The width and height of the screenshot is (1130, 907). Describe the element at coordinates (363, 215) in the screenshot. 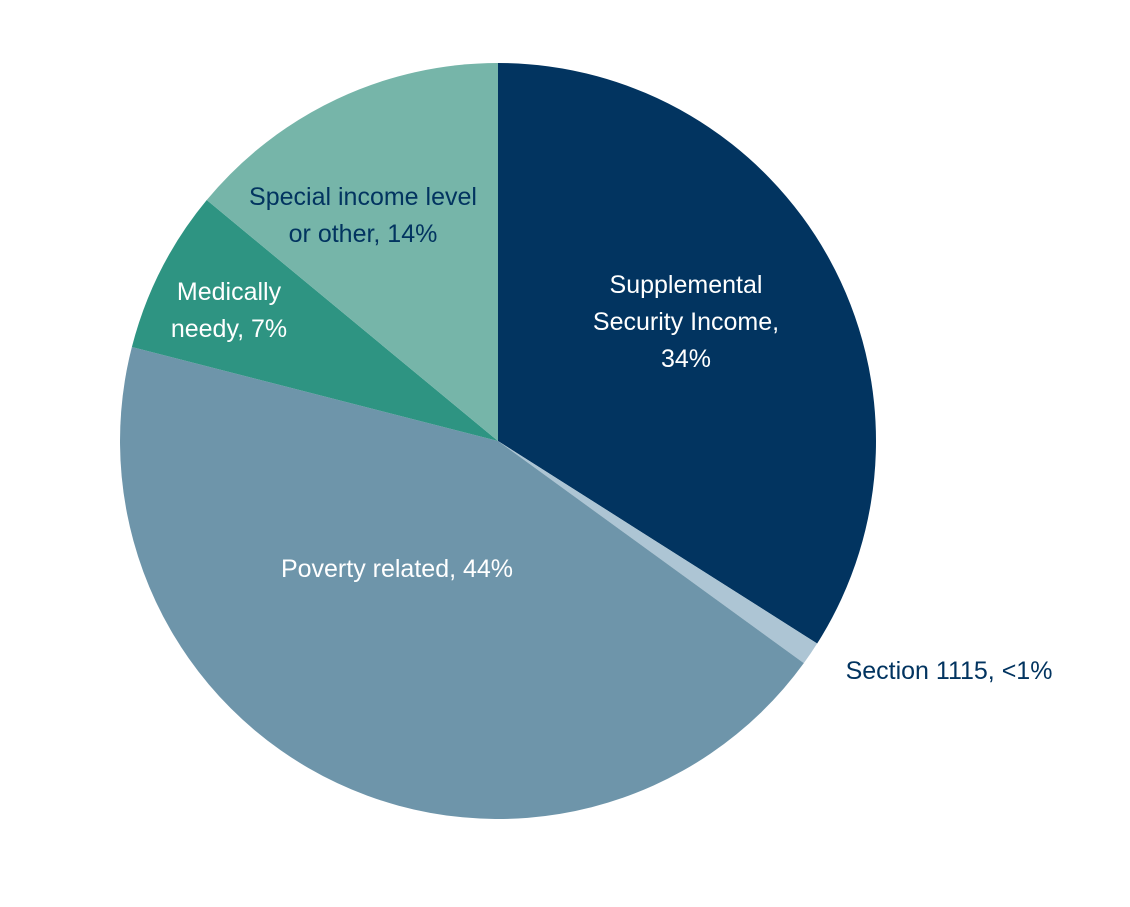

I see `pie-label-special-income-level-or-other: Special income level or other, 14%` at that location.